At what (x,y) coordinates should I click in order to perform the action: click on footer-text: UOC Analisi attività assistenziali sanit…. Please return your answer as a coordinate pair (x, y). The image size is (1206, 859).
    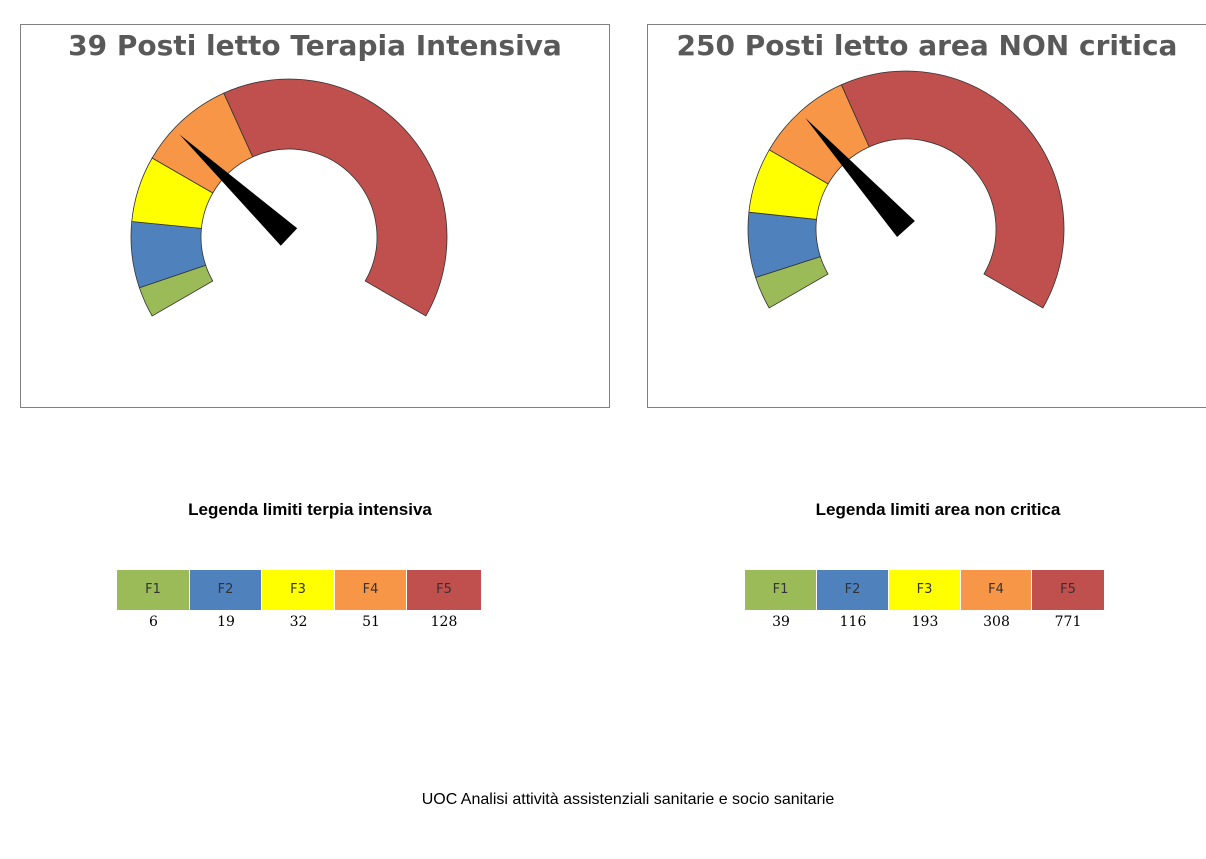
    Looking at the image, I should click on (628, 799).